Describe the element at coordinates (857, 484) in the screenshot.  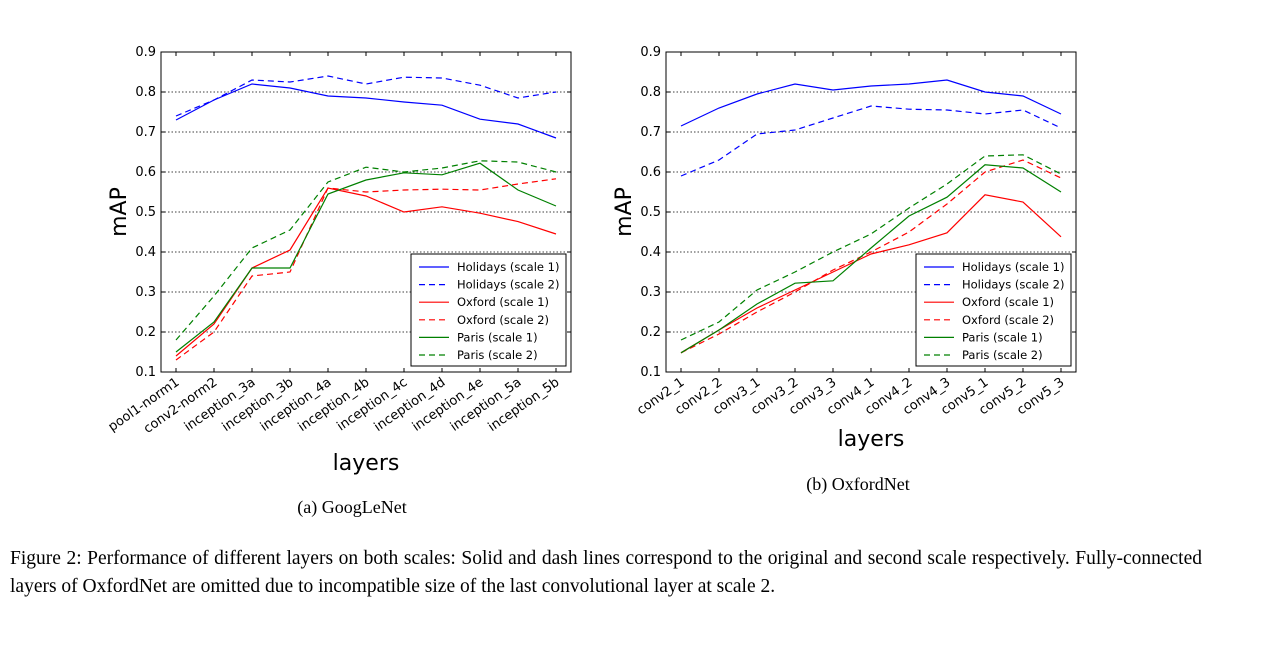
I see `subfigure-caption: (b) OxfordNet` at that location.